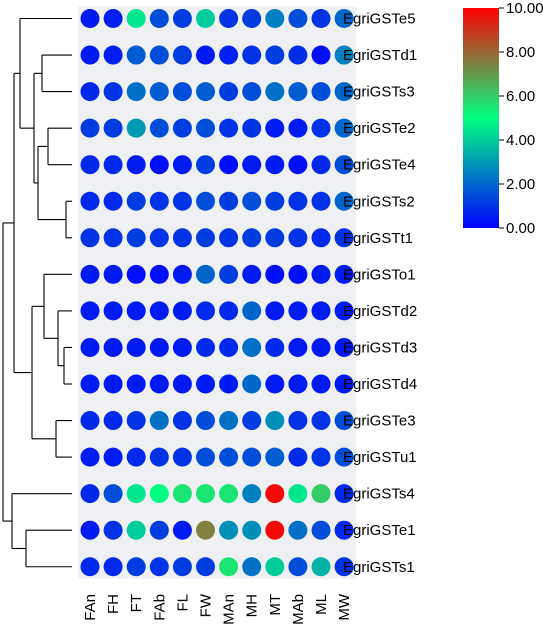 The height and width of the screenshot is (632, 543). Describe the element at coordinates (205, 165) in the screenshot. I see `cell-EgriGSTe4-FW` at that location.